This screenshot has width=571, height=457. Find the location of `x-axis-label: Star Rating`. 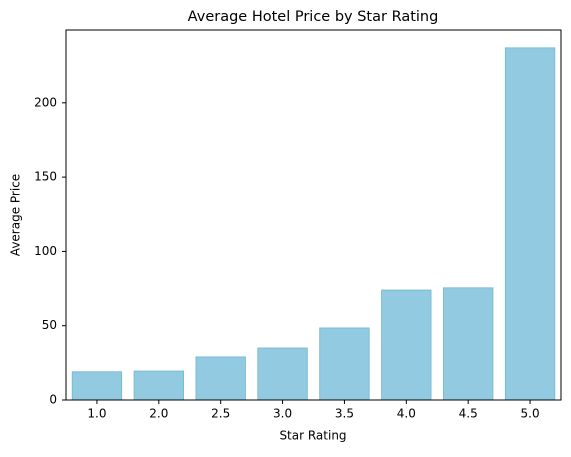

x-axis-label: Star Rating is located at coordinates (312, 436).